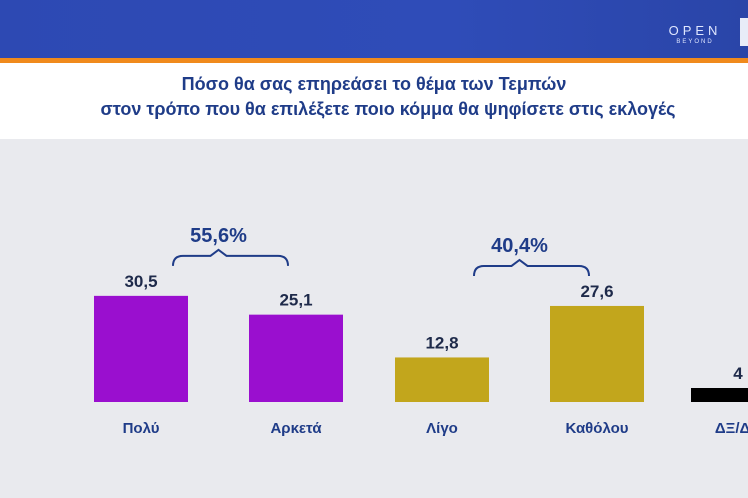 Image resolution: width=748 pixels, height=498 pixels. What do you see at coordinates (141, 428) in the screenshot?
I see `category-label: Πολύ` at bounding box center [141, 428].